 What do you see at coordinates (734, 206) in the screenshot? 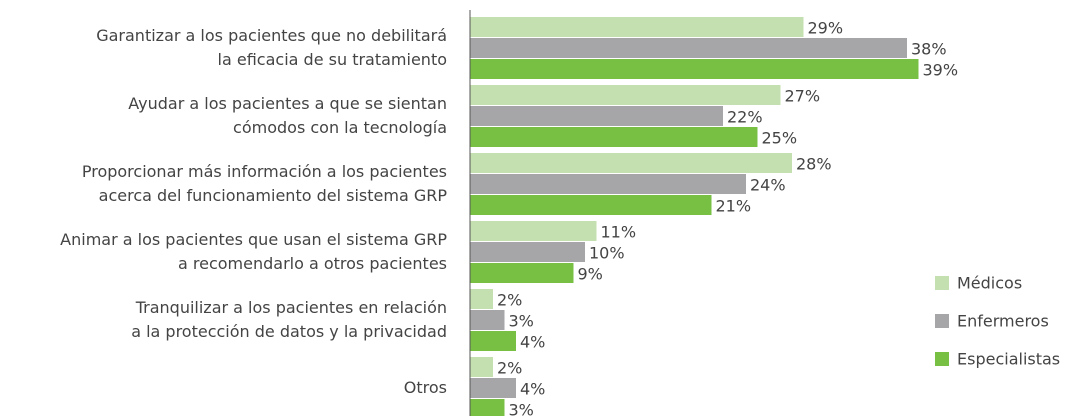
I see `value-label: 21%` at bounding box center [734, 206].